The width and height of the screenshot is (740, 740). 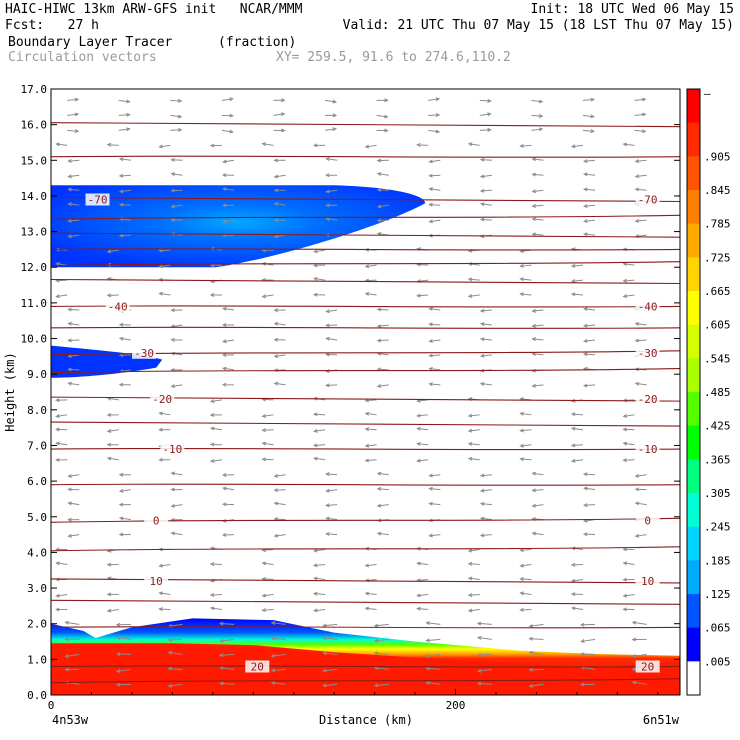 What do you see at coordinates (717, 628) in the screenshot?
I see `colorbar-label: .065` at bounding box center [717, 628].